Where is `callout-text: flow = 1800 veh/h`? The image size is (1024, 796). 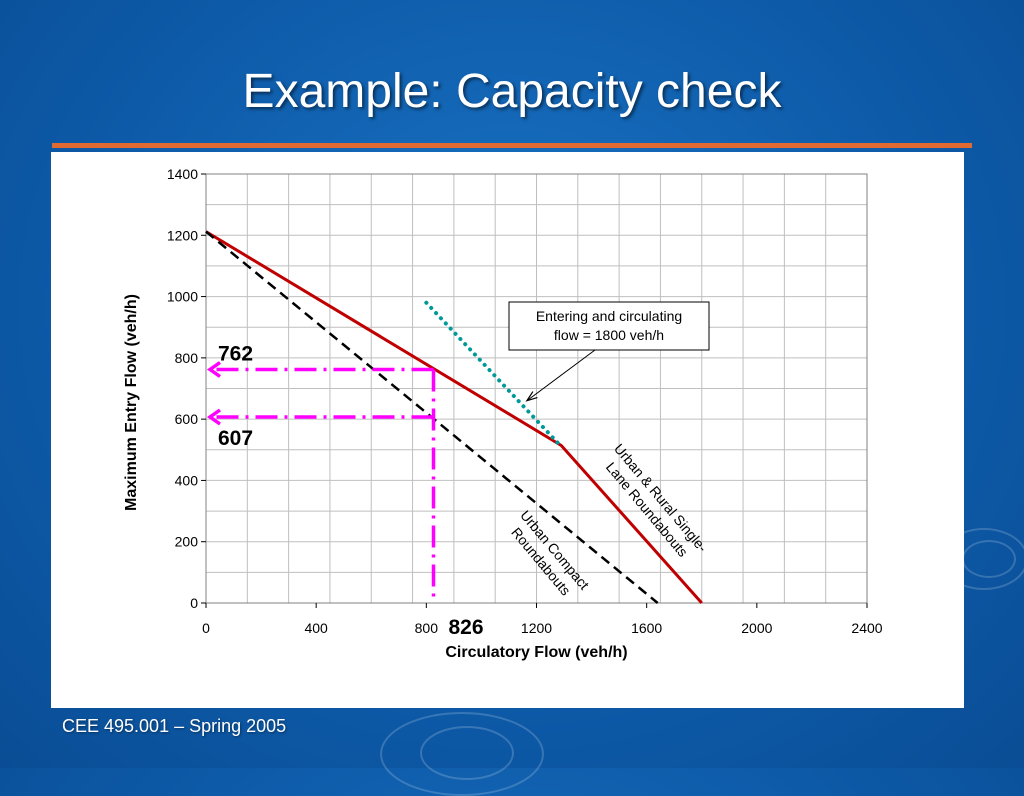
callout-text: flow = 1800 veh/h is located at coordinates (609, 335).